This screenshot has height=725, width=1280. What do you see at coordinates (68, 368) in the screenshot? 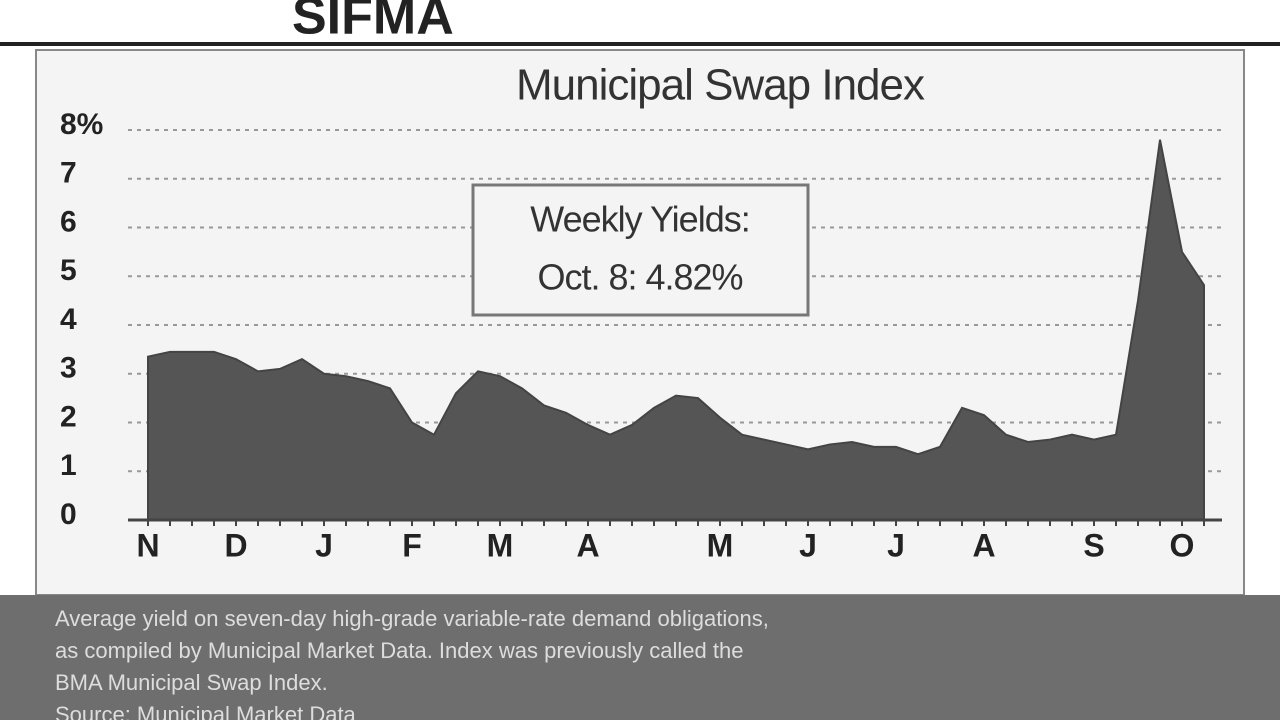
I see `y-tick-label: 3` at bounding box center [68, 368].